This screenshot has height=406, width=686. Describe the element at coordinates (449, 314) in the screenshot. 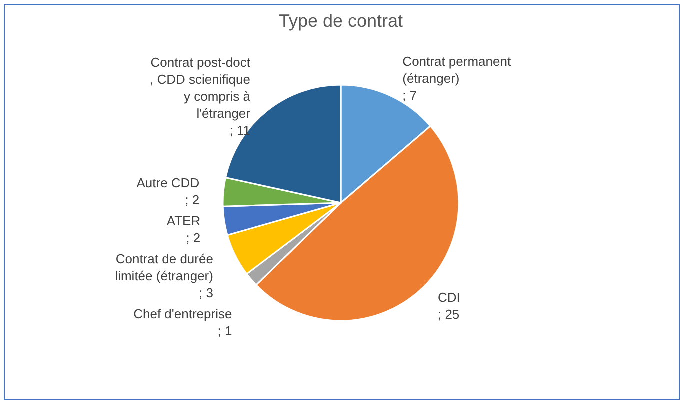

I see `data-label: ; 25` at that location.